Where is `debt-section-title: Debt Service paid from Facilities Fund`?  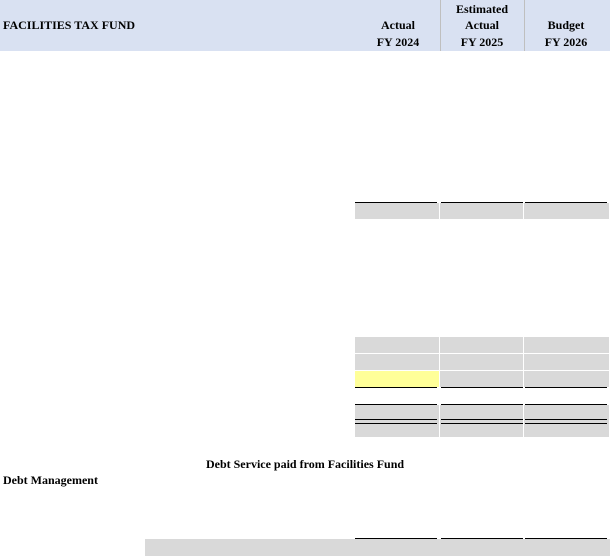
debt-section-title: Debt Service paid from Facilities Fund is located at coordinates (305, 464).